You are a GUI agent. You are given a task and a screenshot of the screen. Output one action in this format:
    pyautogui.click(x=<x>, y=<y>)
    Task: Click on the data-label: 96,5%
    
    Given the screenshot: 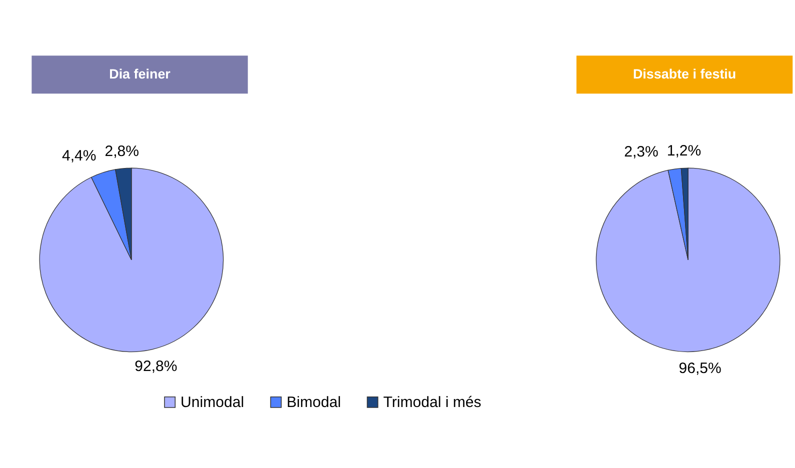 What is the action you would take?
    pyautogui.click(x=700, y=369)
    